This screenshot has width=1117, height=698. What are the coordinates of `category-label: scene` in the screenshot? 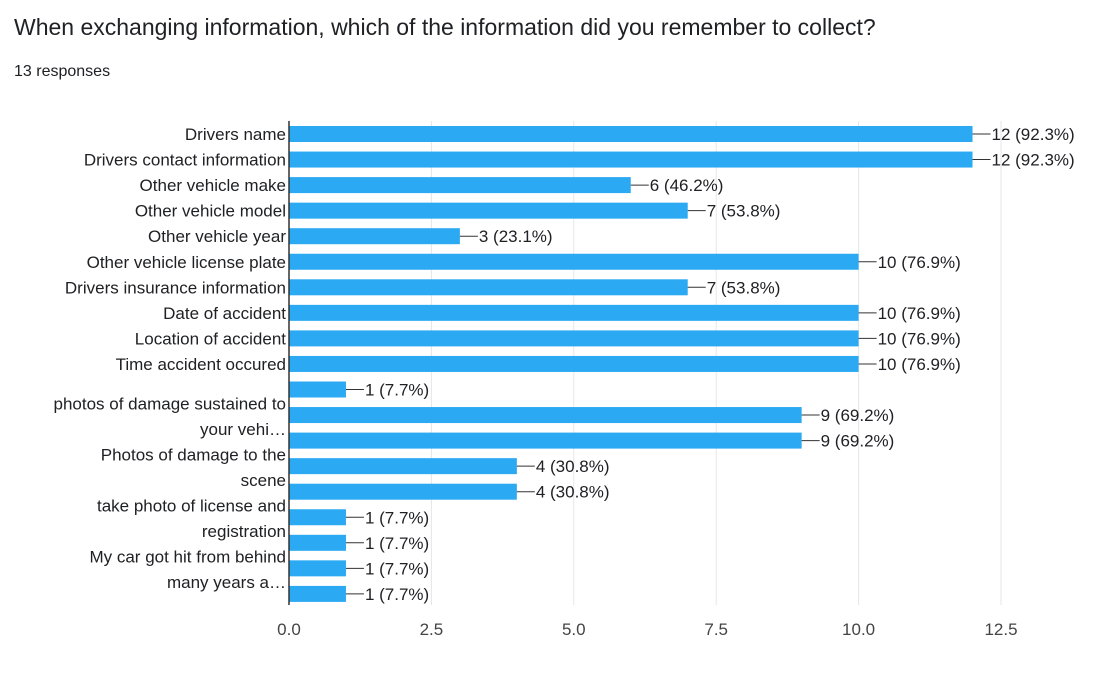 It's located at (263, 480).